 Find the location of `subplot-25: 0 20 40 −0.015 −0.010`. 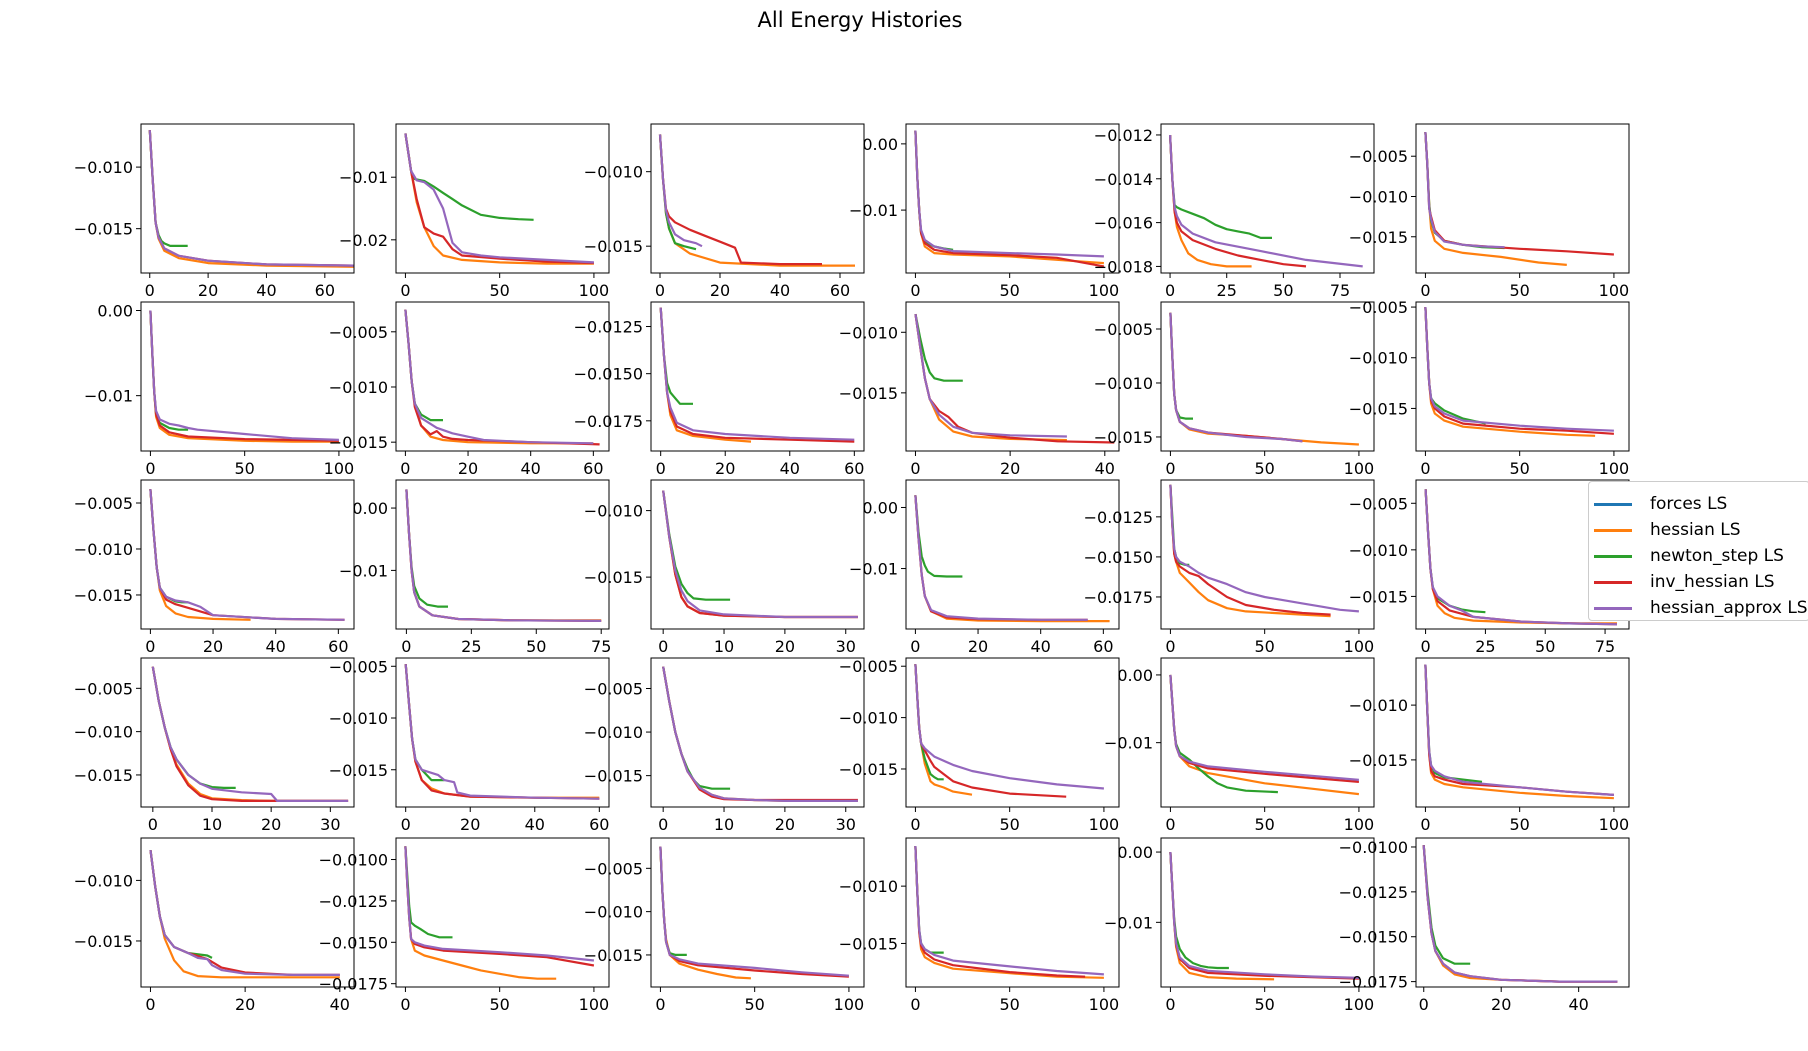

subplot-25: 0 20 40 −0.015 −0.010 is located at coordinates (214, 925).